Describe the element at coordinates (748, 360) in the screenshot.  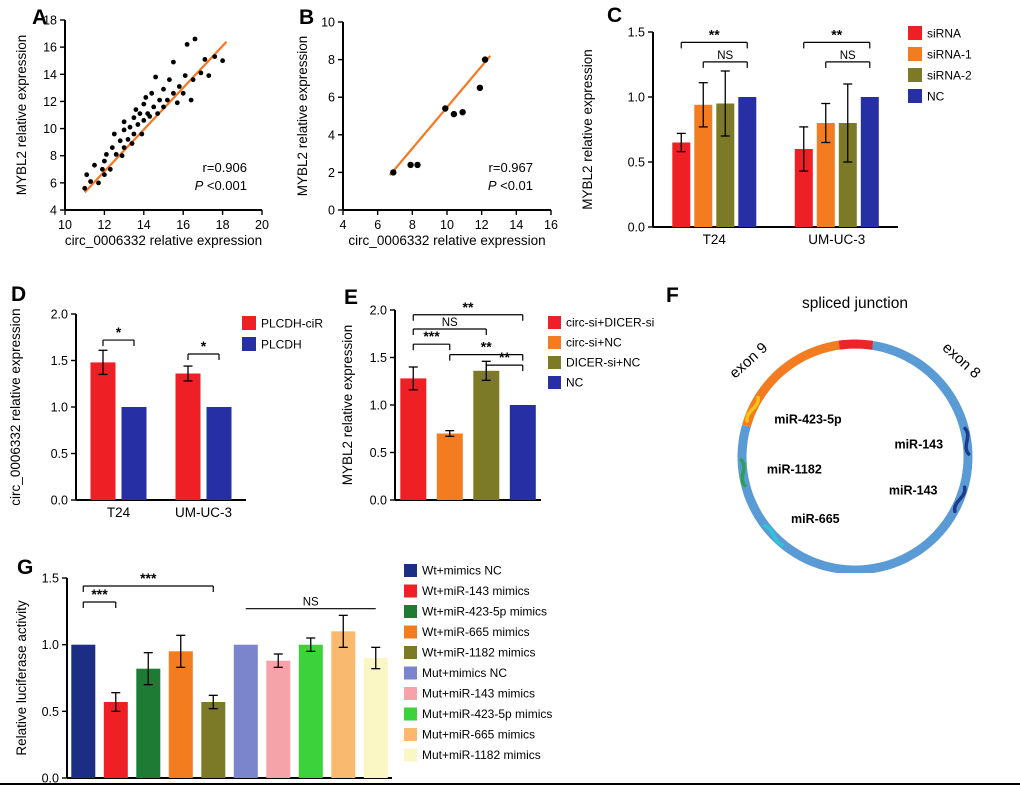
I see `exon9-label: exon 9` at that location.